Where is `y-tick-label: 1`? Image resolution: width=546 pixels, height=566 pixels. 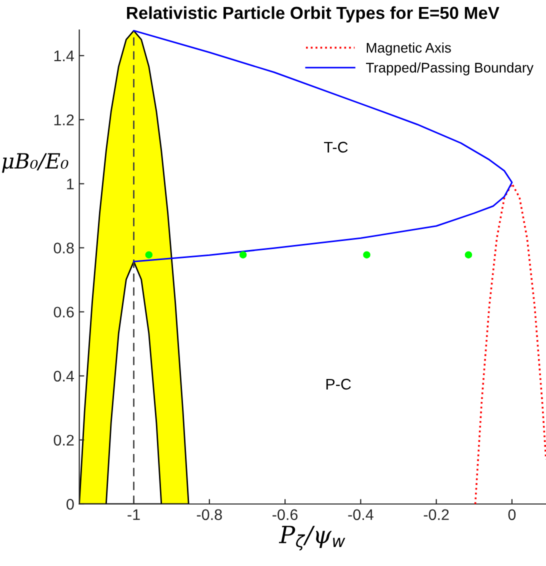
y-tick-label: 1 is located at coordinates (70, 184).